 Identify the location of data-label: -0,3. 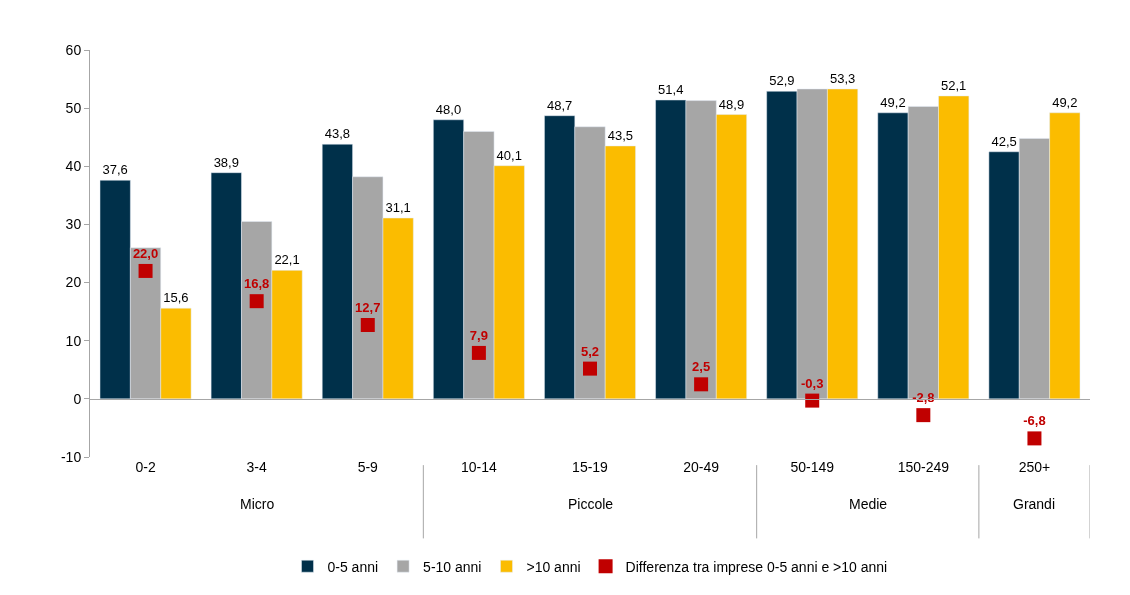
(812, 383).